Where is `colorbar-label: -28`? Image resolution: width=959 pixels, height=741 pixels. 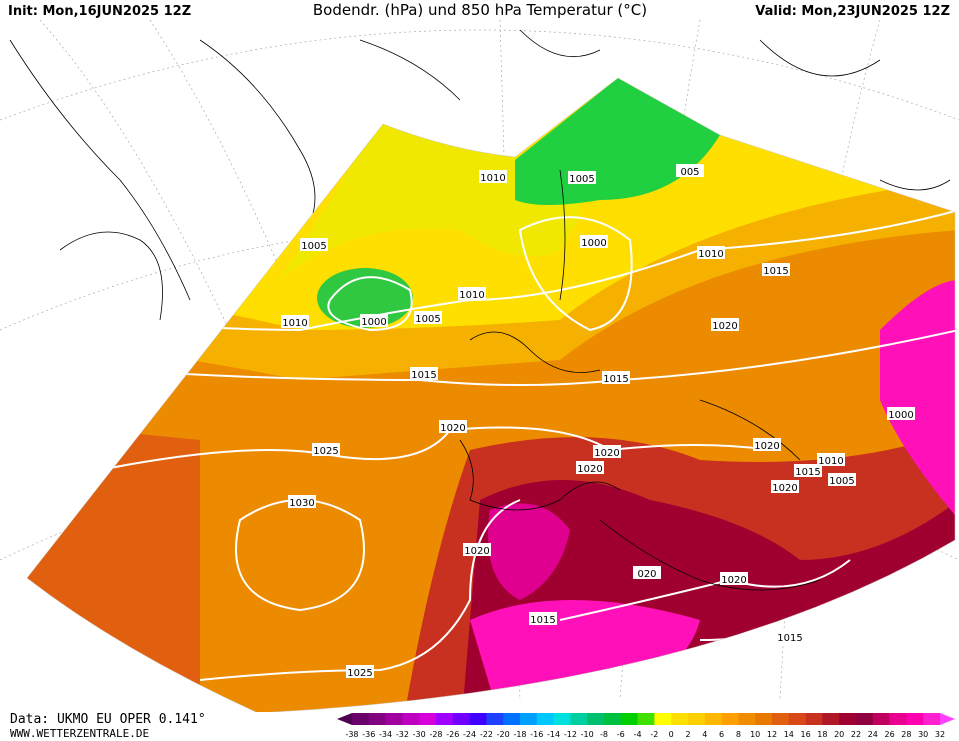 colorbar-label: -28 is located at coordinates (435, 734).